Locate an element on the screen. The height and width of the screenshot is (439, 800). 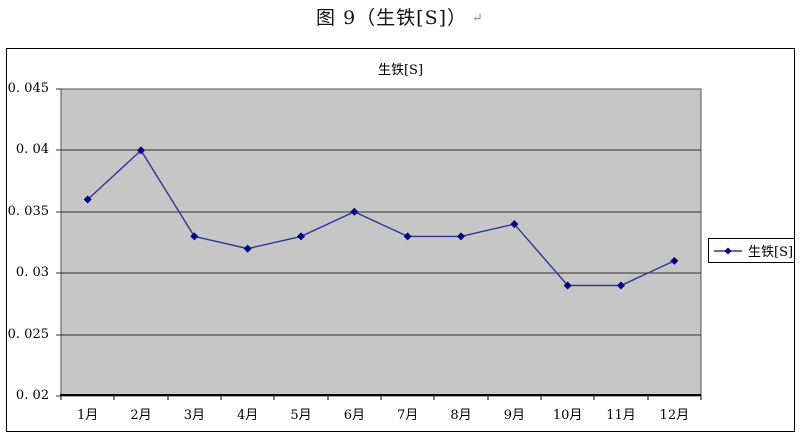
y-axis-label: 0. 045 is located at coordinates (28, 88).